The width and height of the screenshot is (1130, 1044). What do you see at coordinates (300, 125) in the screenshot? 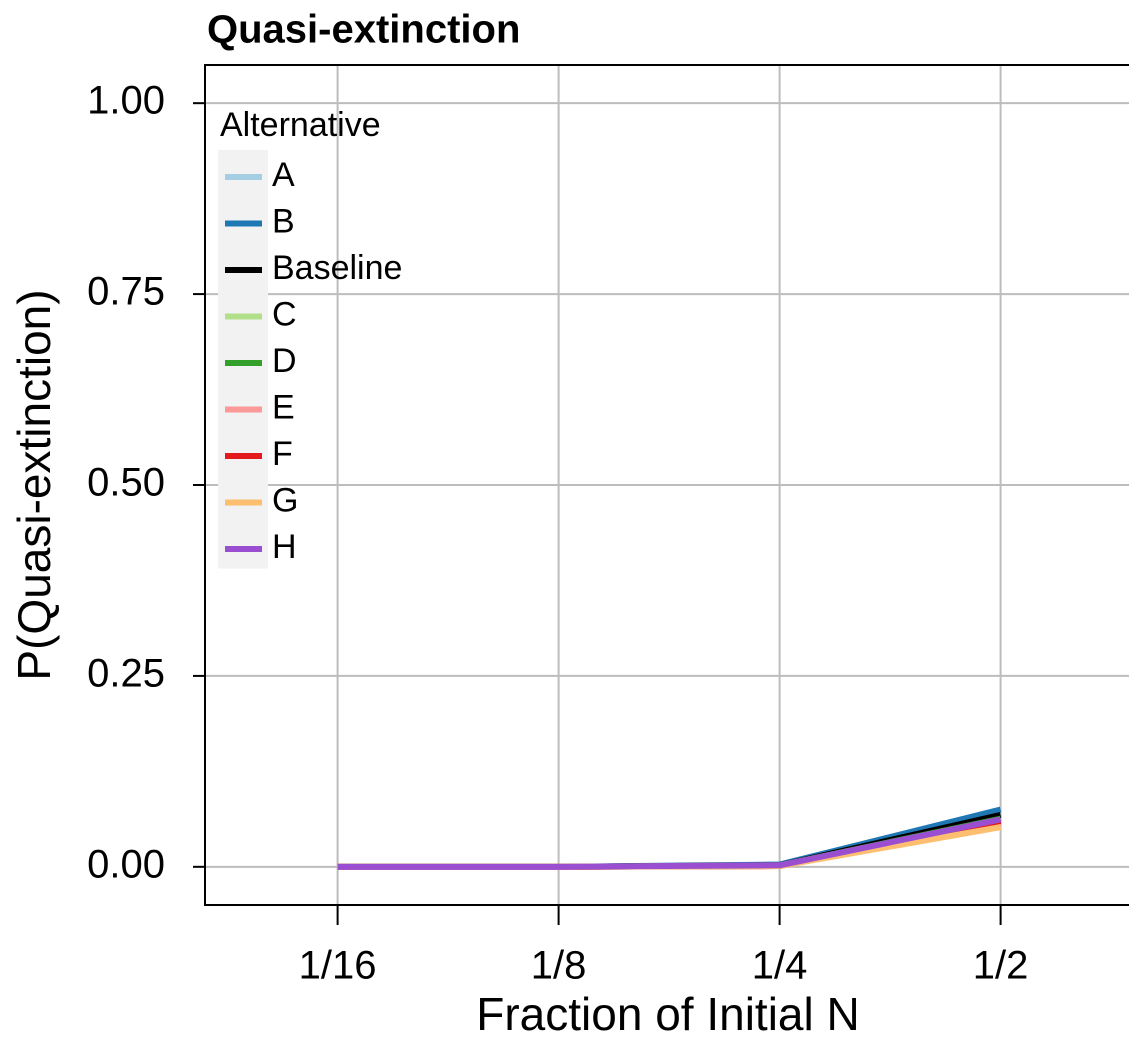
I see `legend-title: Alternative` at bounding box center [300, 125].